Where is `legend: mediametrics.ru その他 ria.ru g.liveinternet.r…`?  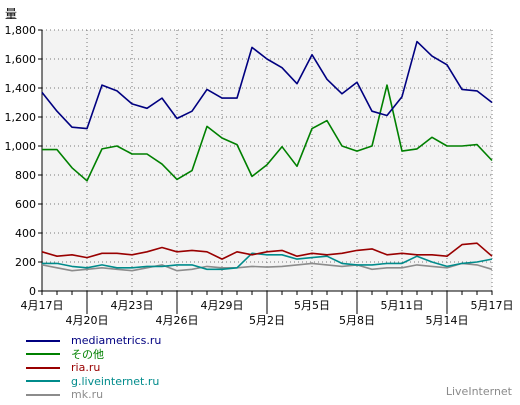
legend: mediametrics.ru その他 ria.ru g.liveinternet.r… is located at coordinates (93, 368).